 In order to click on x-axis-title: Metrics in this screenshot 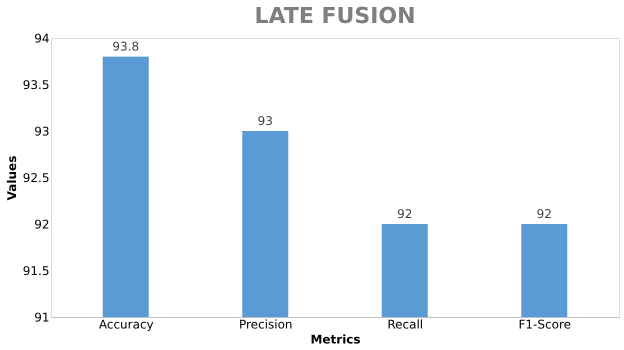, I will do `click(335, 339)`.